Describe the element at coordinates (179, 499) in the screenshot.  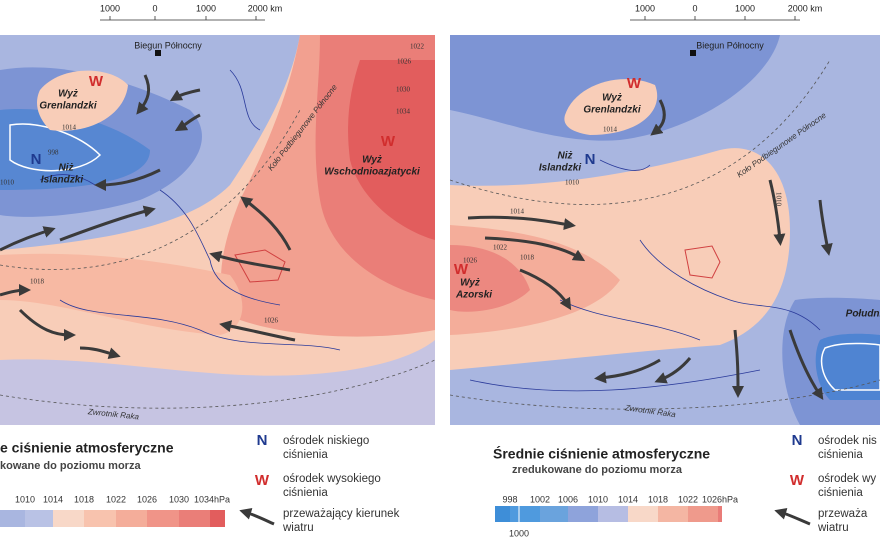
I see `colorbar-label: 1030` at that location.